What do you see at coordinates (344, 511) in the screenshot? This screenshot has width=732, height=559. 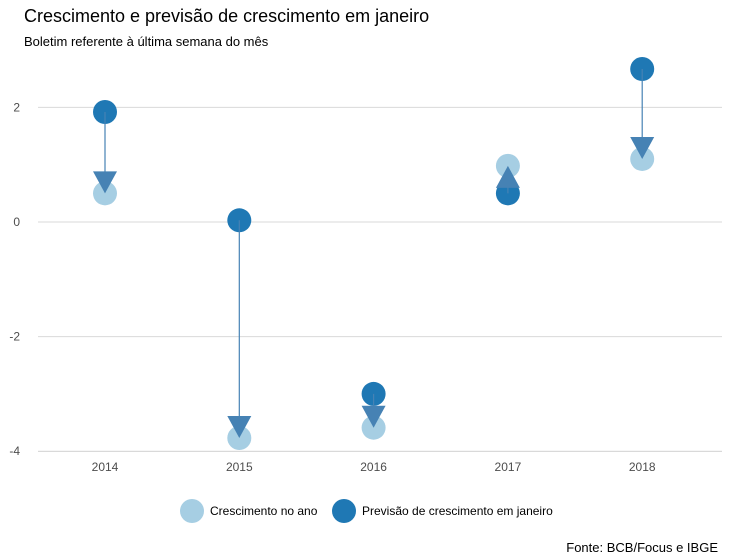 I see `legend-swatch-forecast` at bounding box center [344, 511].